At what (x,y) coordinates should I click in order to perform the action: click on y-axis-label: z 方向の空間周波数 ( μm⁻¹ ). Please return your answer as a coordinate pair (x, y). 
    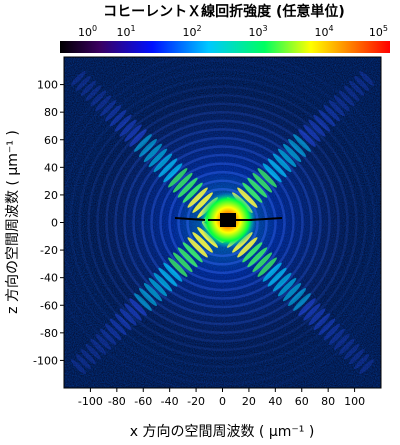
    Looking at the image, I should click on (13, 222).